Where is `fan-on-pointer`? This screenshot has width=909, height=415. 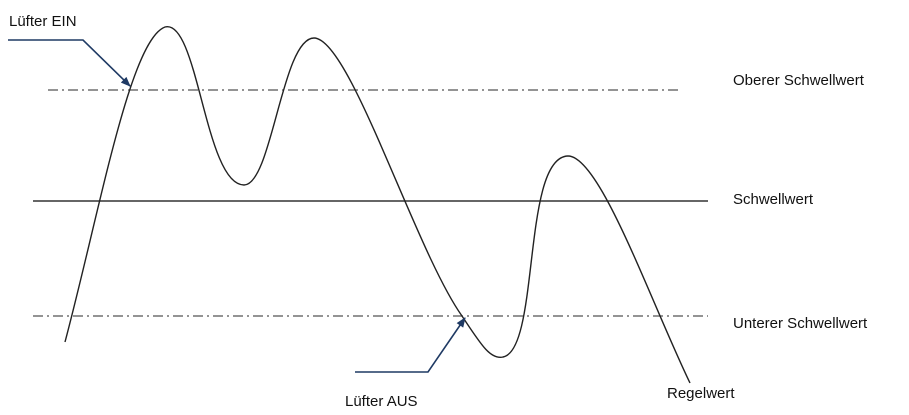
fan-on-pointer is located at coordinates (69, 63).